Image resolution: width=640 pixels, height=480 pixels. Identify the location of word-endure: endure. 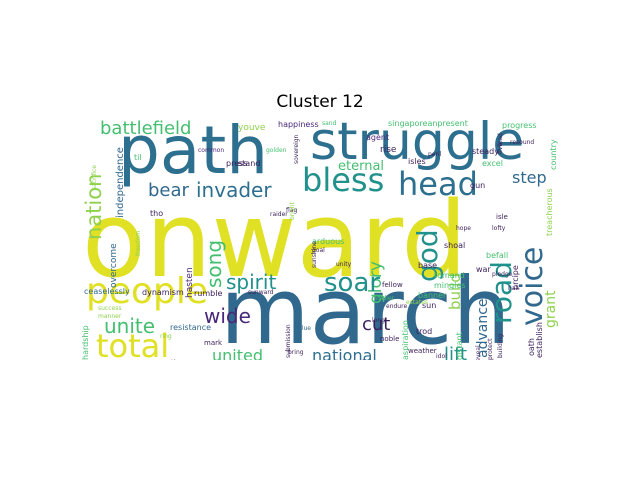
(397, 306).